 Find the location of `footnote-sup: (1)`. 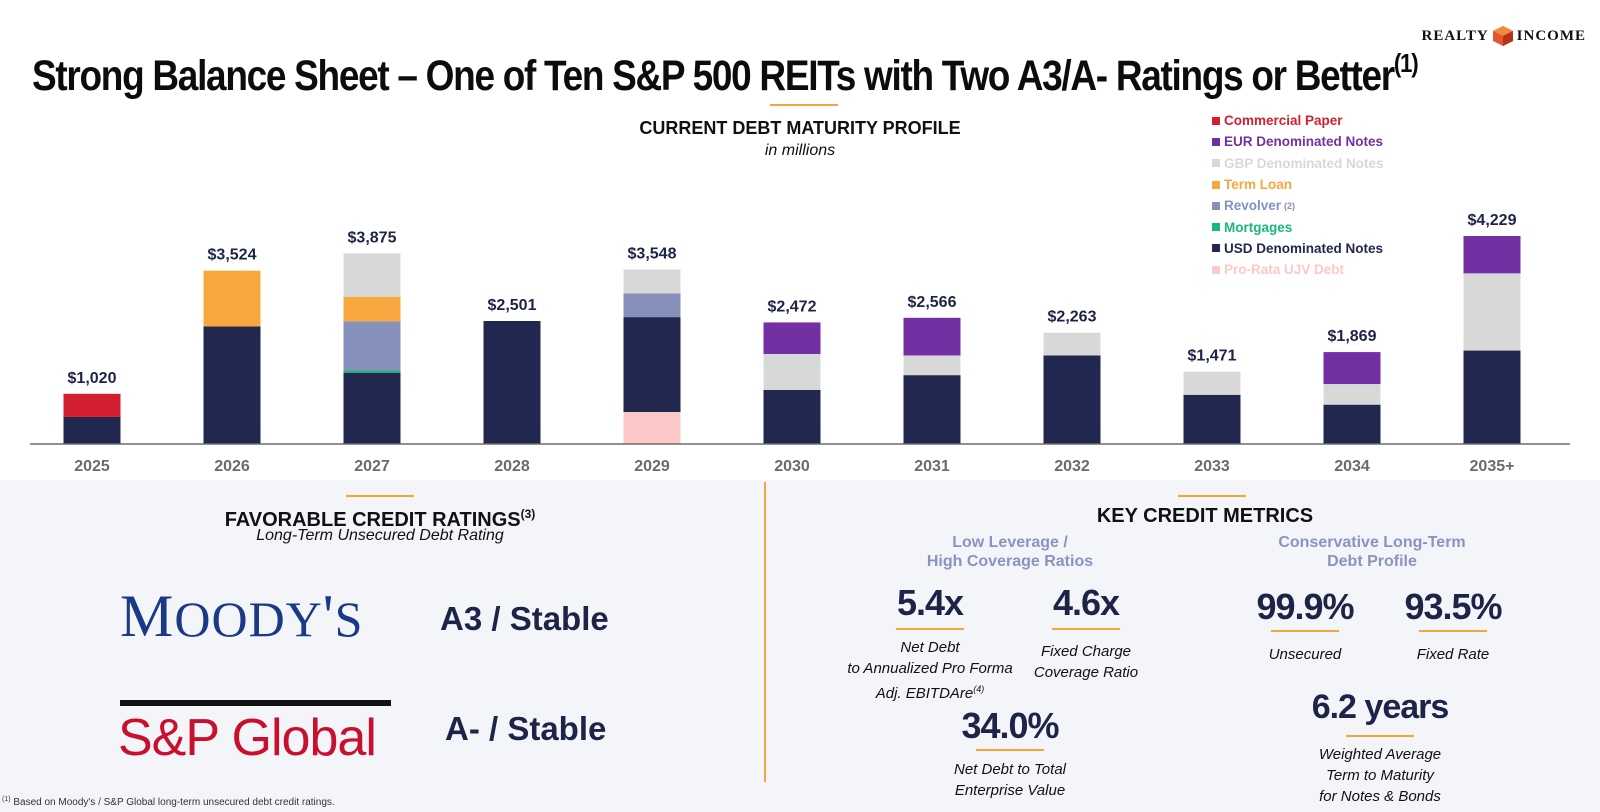

footnote-sup: (1) is located at coordinates (6, 799).